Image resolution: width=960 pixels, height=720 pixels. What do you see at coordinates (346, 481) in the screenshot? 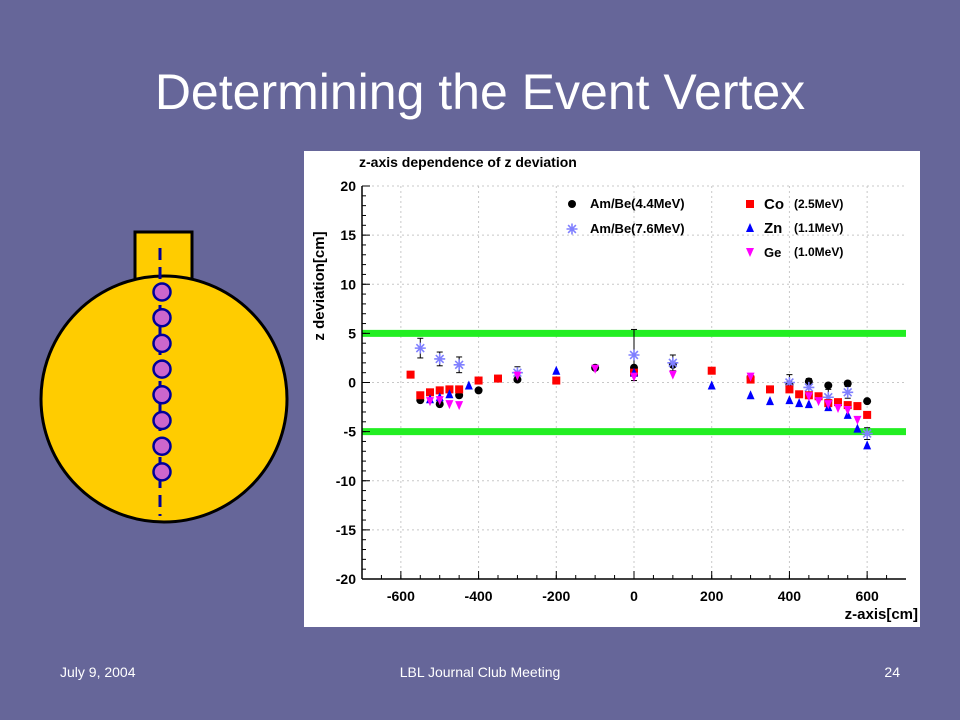
I see `y-tick-label: -10` at bounding box center [346, 481].